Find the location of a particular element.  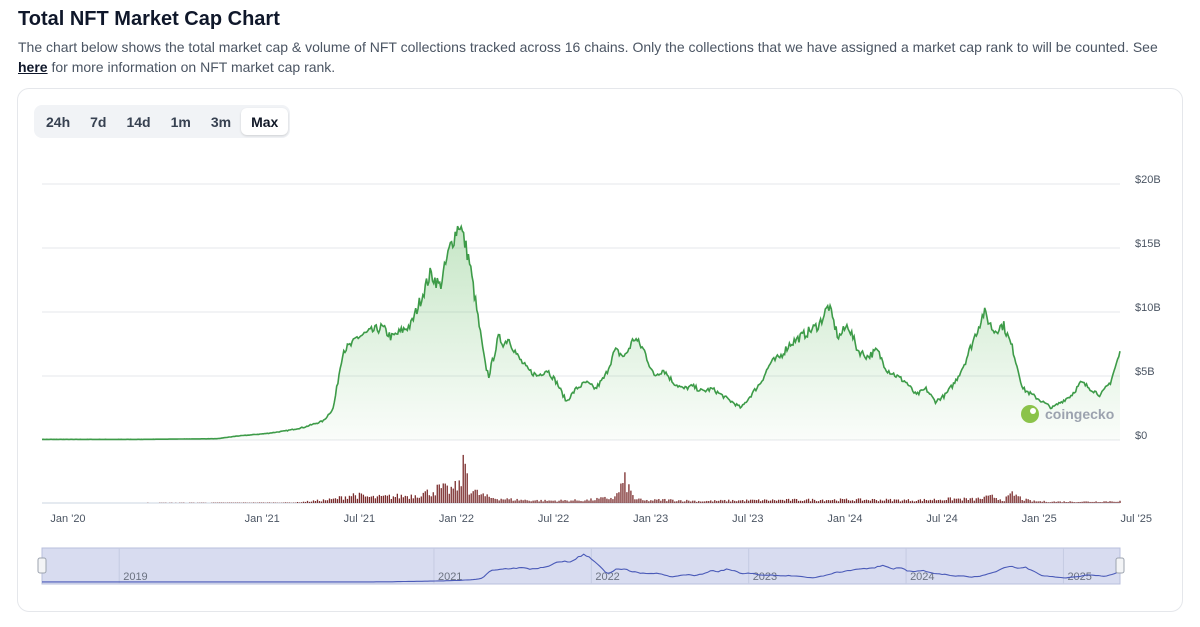

volume-bars is located at coordinates (634, 478).